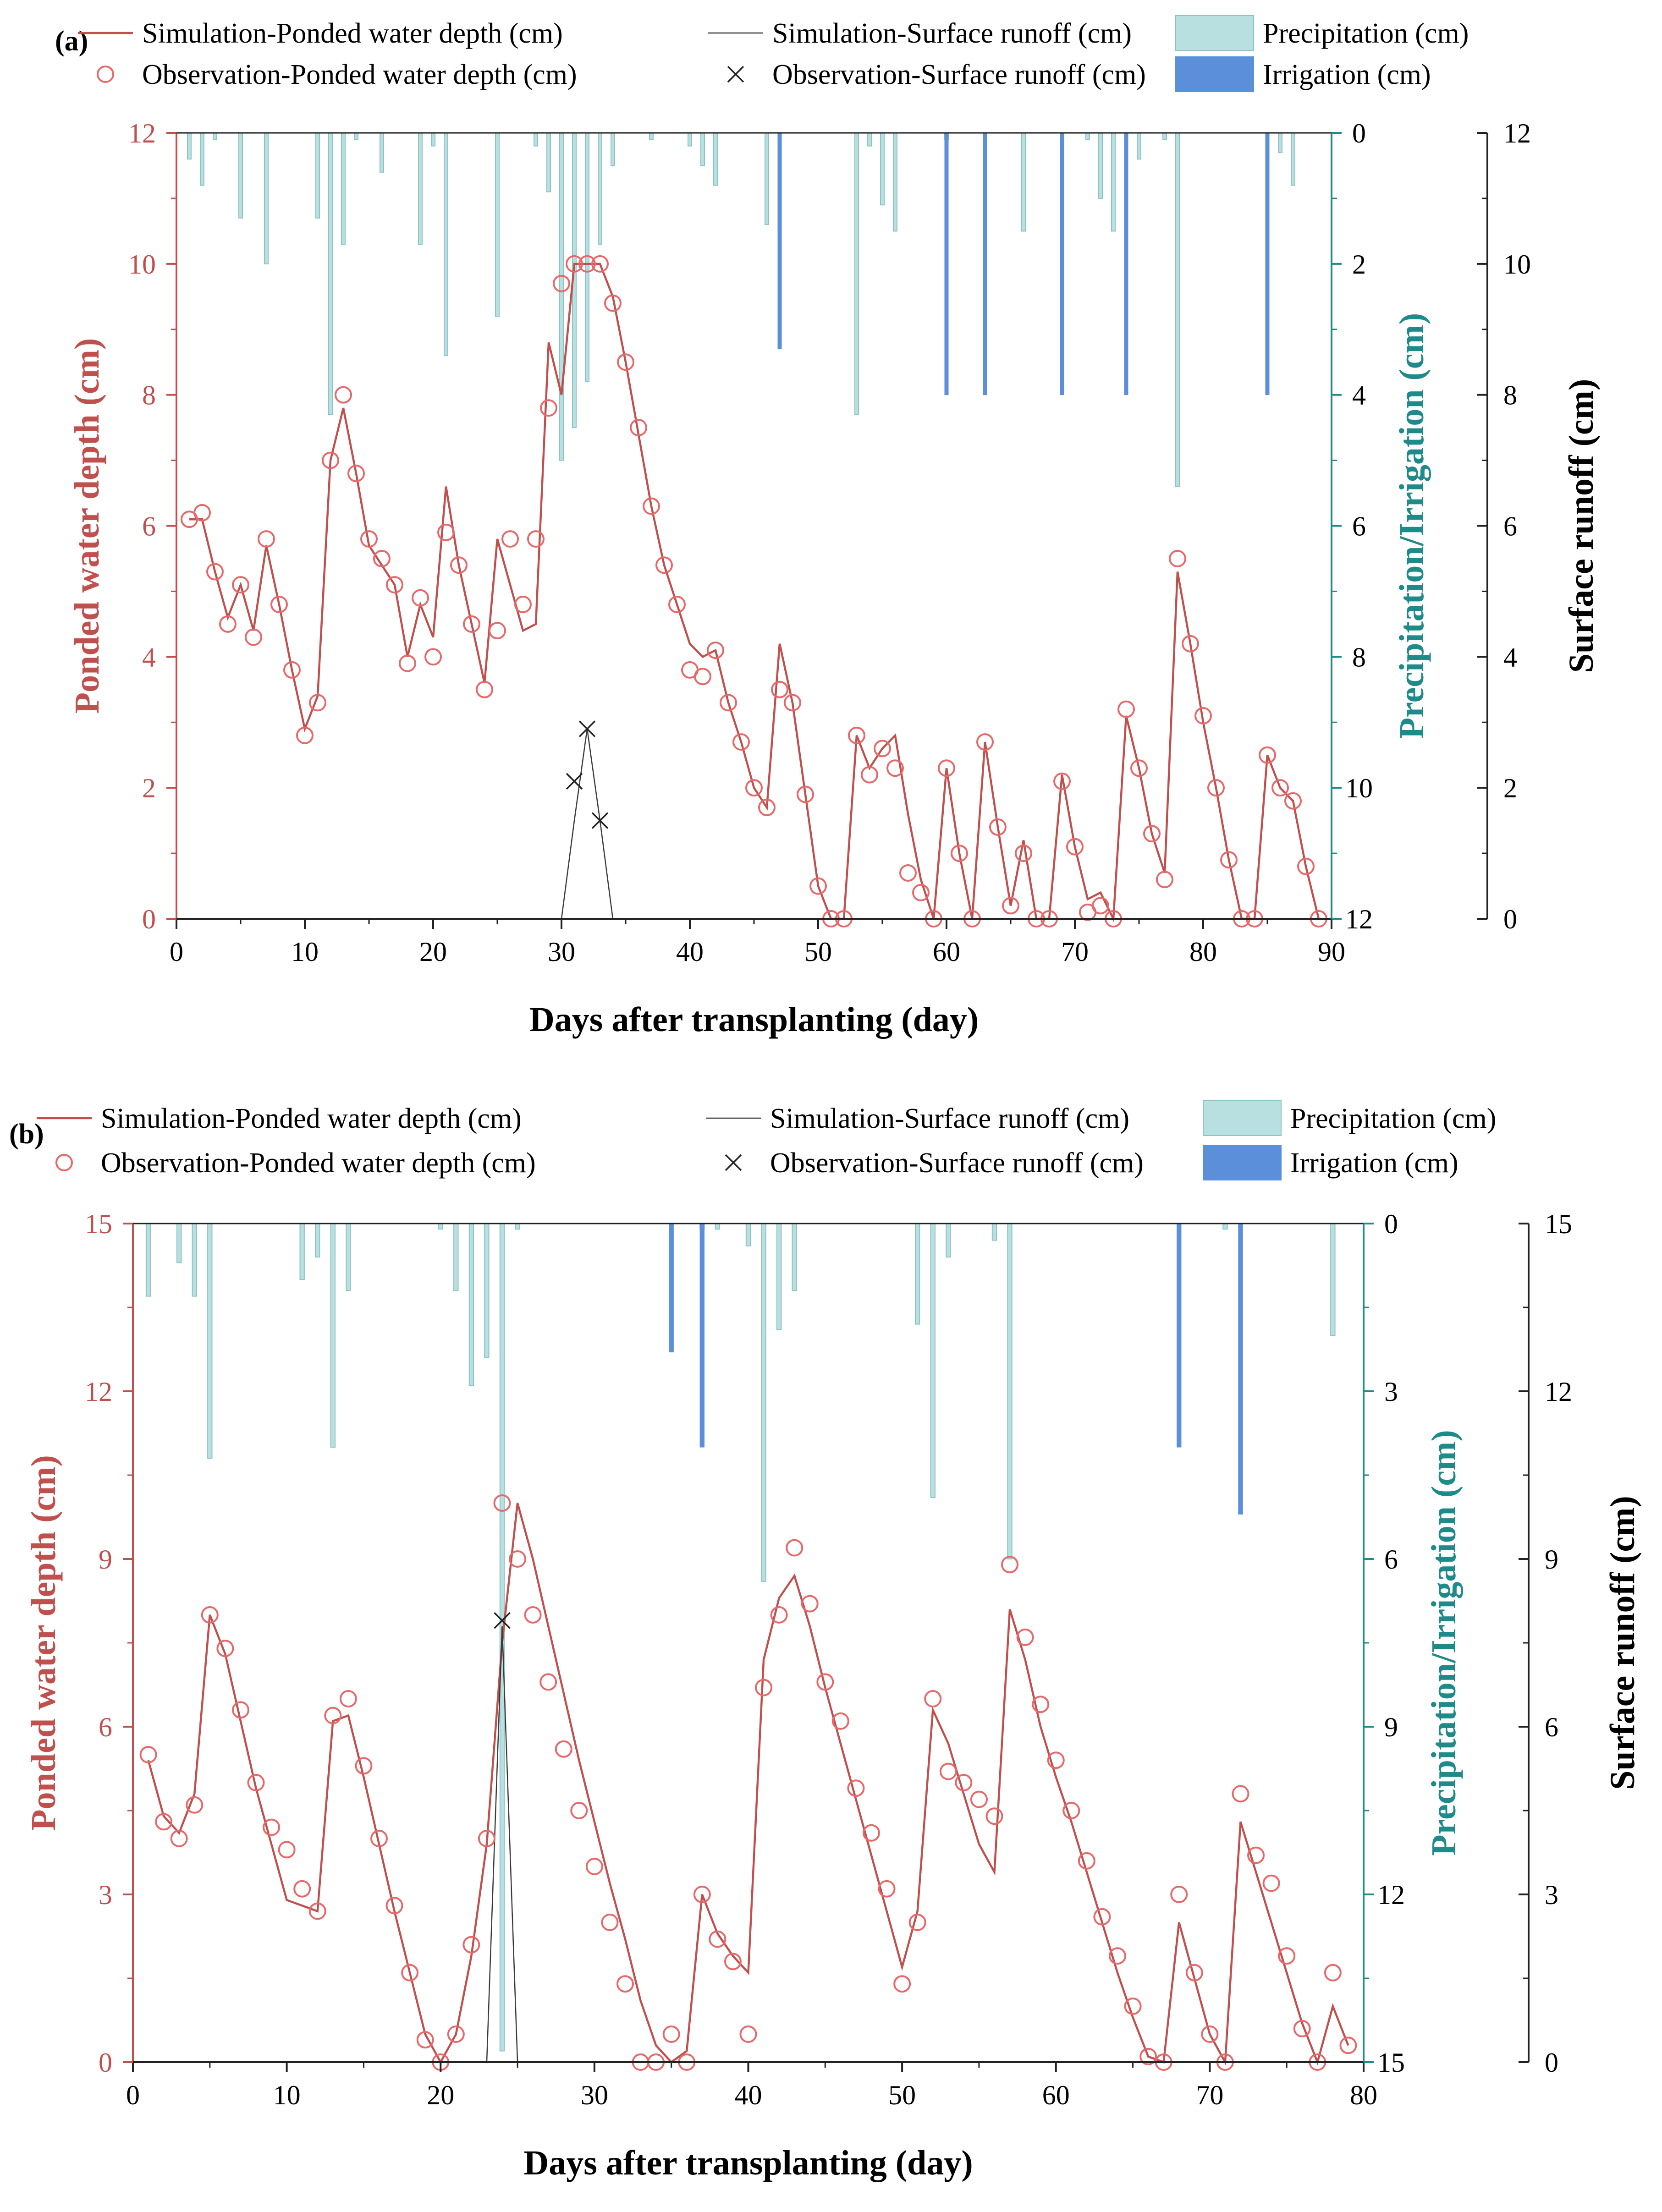 The width and height of the screenshot is (1662, 2212). I want to click on precip-tick-label: 8, so click(1359, 657).